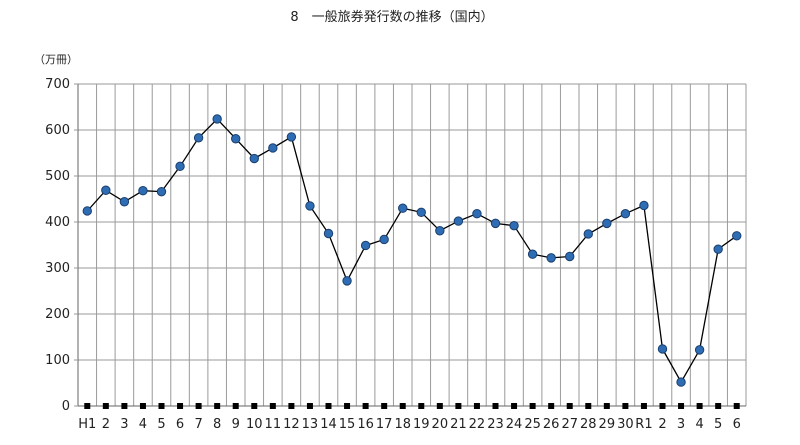 This screenshot has width=800, height=445. What do you see at coordinates (365, 424) in the screenshot?
I see `x-tick-label: 16` at bounding box center [365, 424].